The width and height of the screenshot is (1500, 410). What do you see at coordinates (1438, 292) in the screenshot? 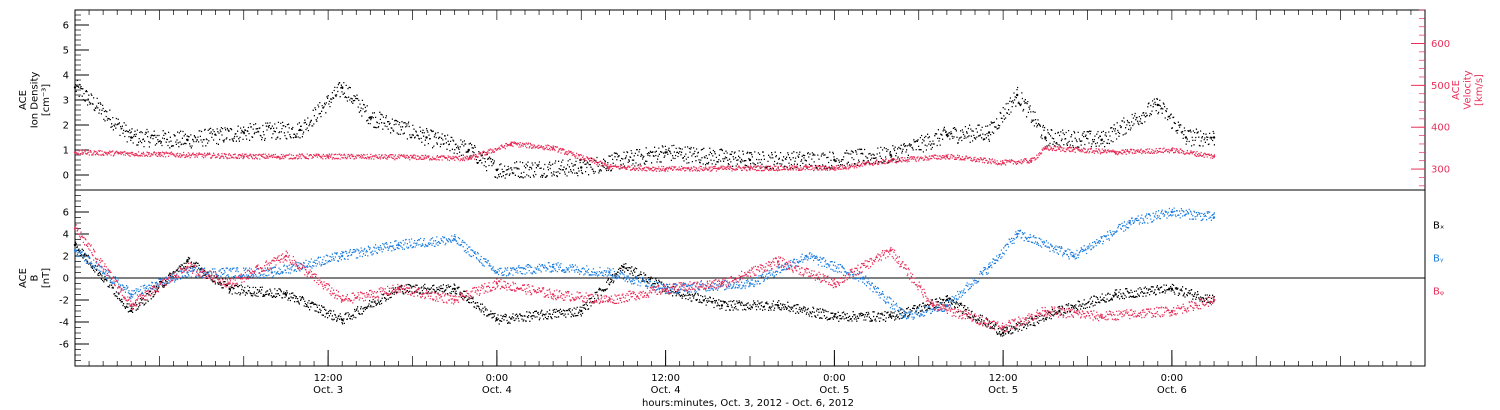
I see `legend-entry-bz: Bᵩ` at bounding box center [1438, 292].